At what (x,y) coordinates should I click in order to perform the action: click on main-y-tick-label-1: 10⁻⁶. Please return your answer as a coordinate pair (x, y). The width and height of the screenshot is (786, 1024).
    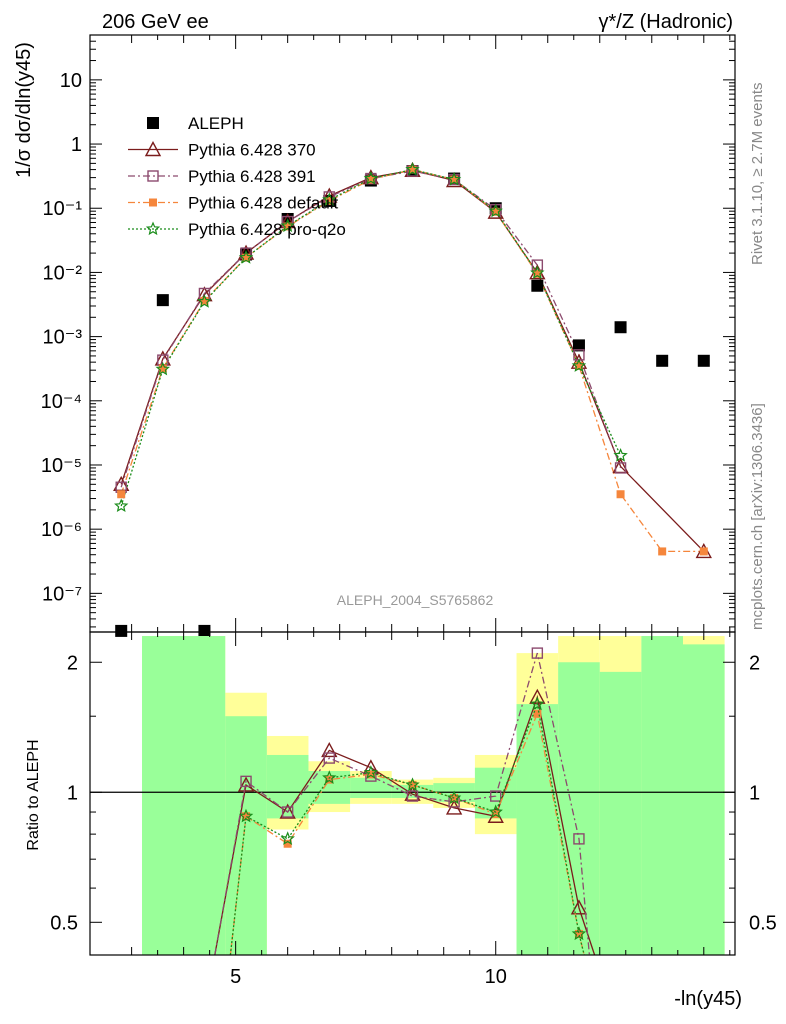
    Looking at the image, I should click on (61, 530).